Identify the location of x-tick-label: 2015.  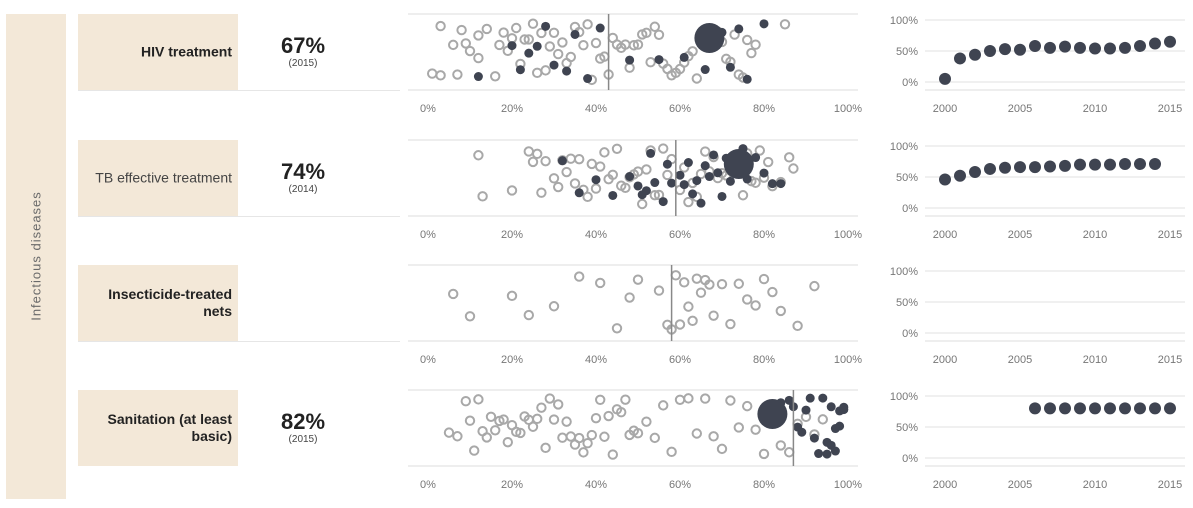
(1170, 235).